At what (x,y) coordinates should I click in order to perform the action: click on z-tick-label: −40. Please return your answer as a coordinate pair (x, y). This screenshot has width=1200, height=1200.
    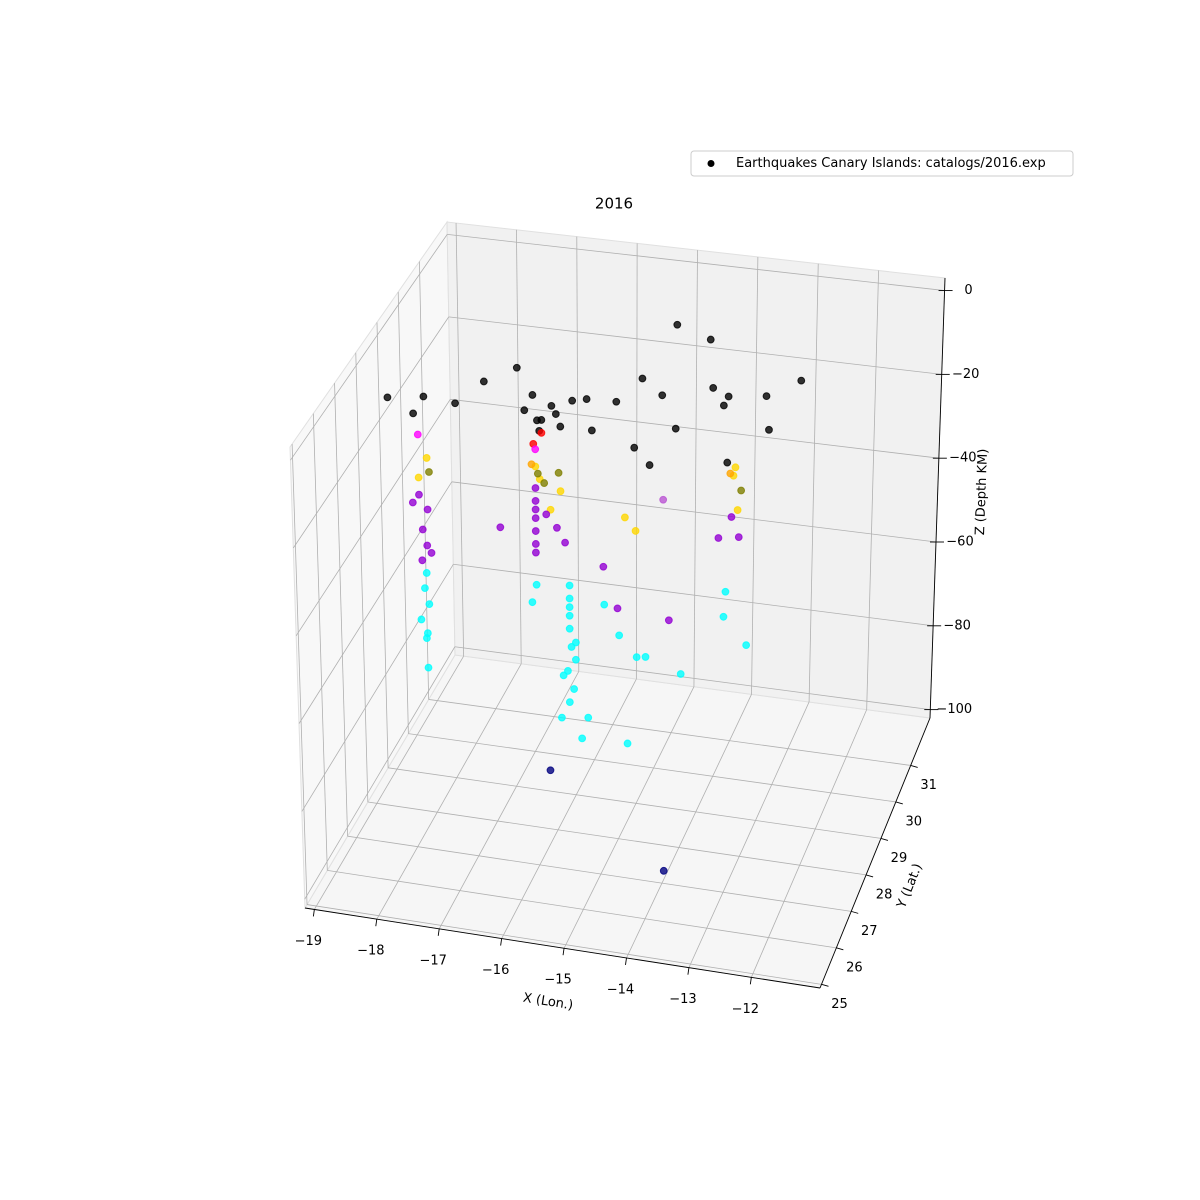
    Looking at the image, I should click on (962, 458).